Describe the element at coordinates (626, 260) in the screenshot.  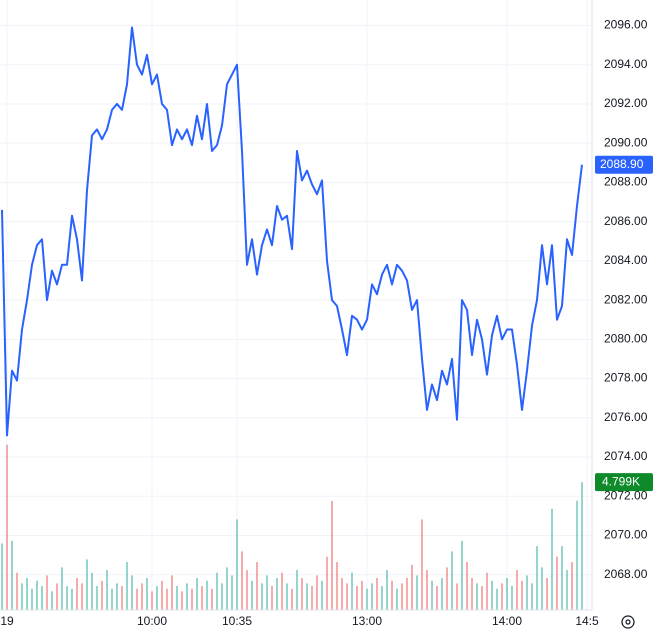
I see `y-tick-label: 2084.00` at that location.